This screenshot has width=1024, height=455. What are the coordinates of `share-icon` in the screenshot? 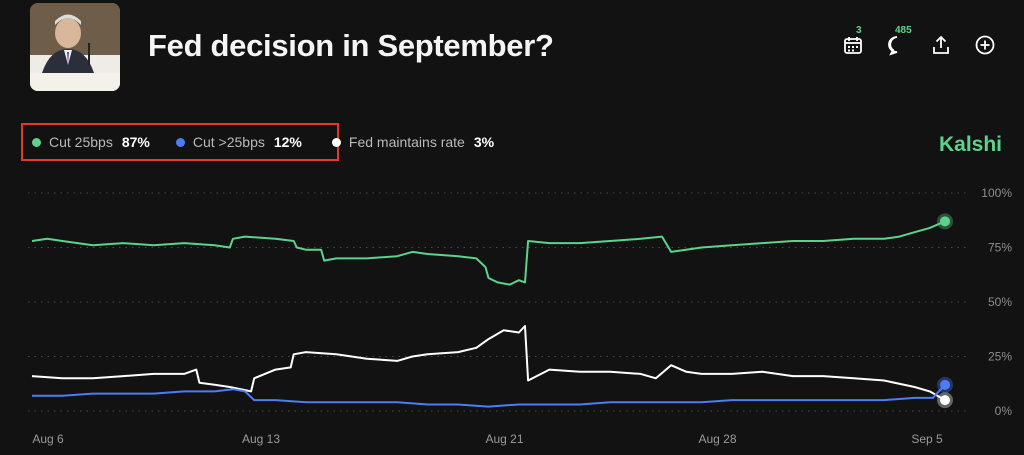 It's located at (941, 44).